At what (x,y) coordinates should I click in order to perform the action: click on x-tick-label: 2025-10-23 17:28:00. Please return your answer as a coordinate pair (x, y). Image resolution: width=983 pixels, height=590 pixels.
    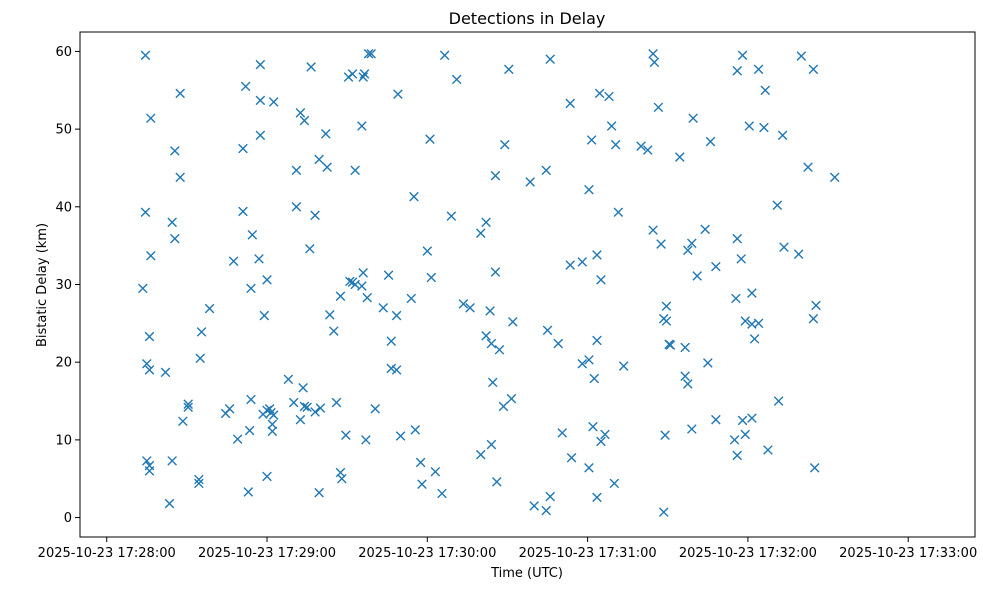
    Looking at the image, I should click on (107, 553).